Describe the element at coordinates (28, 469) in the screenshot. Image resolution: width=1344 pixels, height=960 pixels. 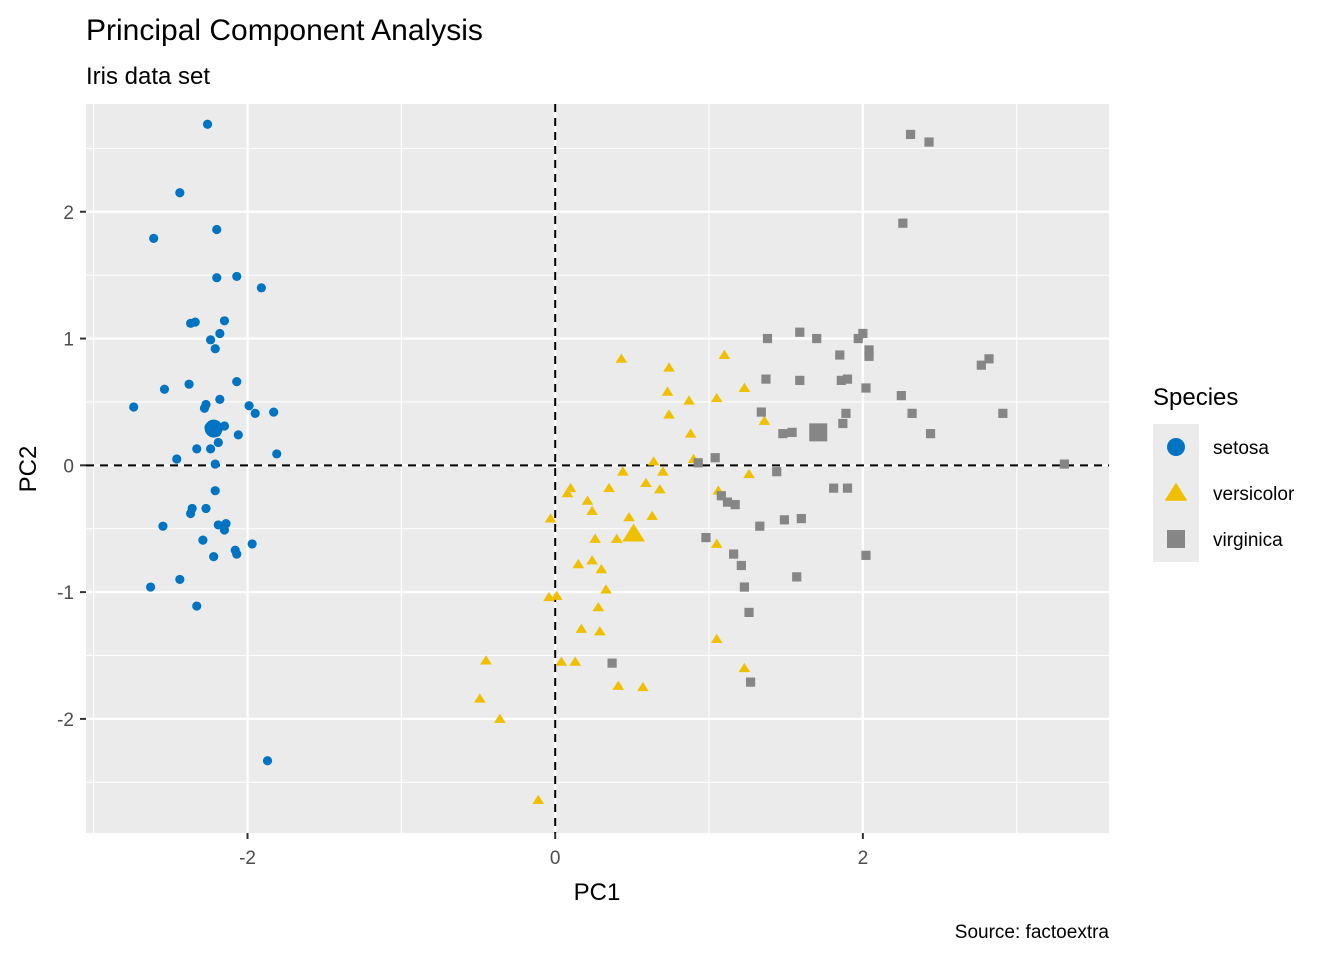
I see `y-axis-title: PC2` at that location.